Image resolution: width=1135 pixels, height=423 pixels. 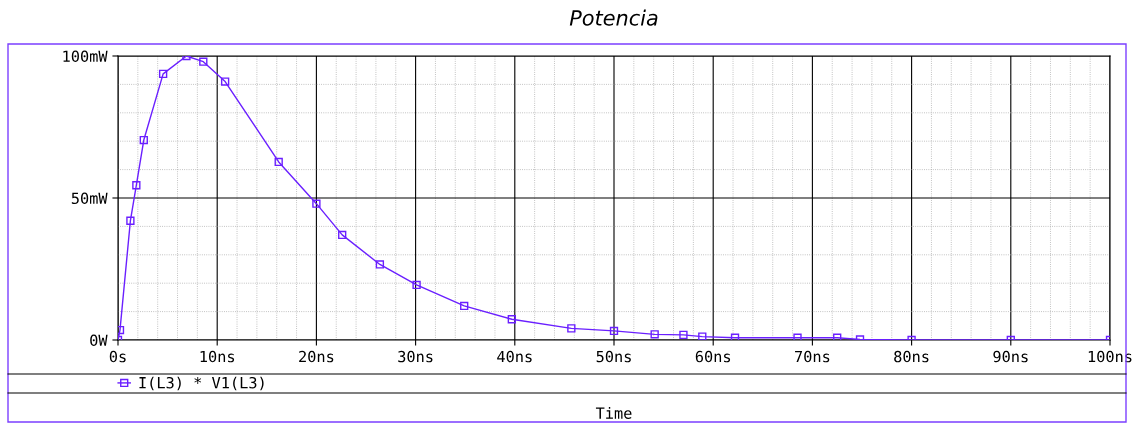 I want to click on y-tick-label: 50mW, so click(x=89, y=198).